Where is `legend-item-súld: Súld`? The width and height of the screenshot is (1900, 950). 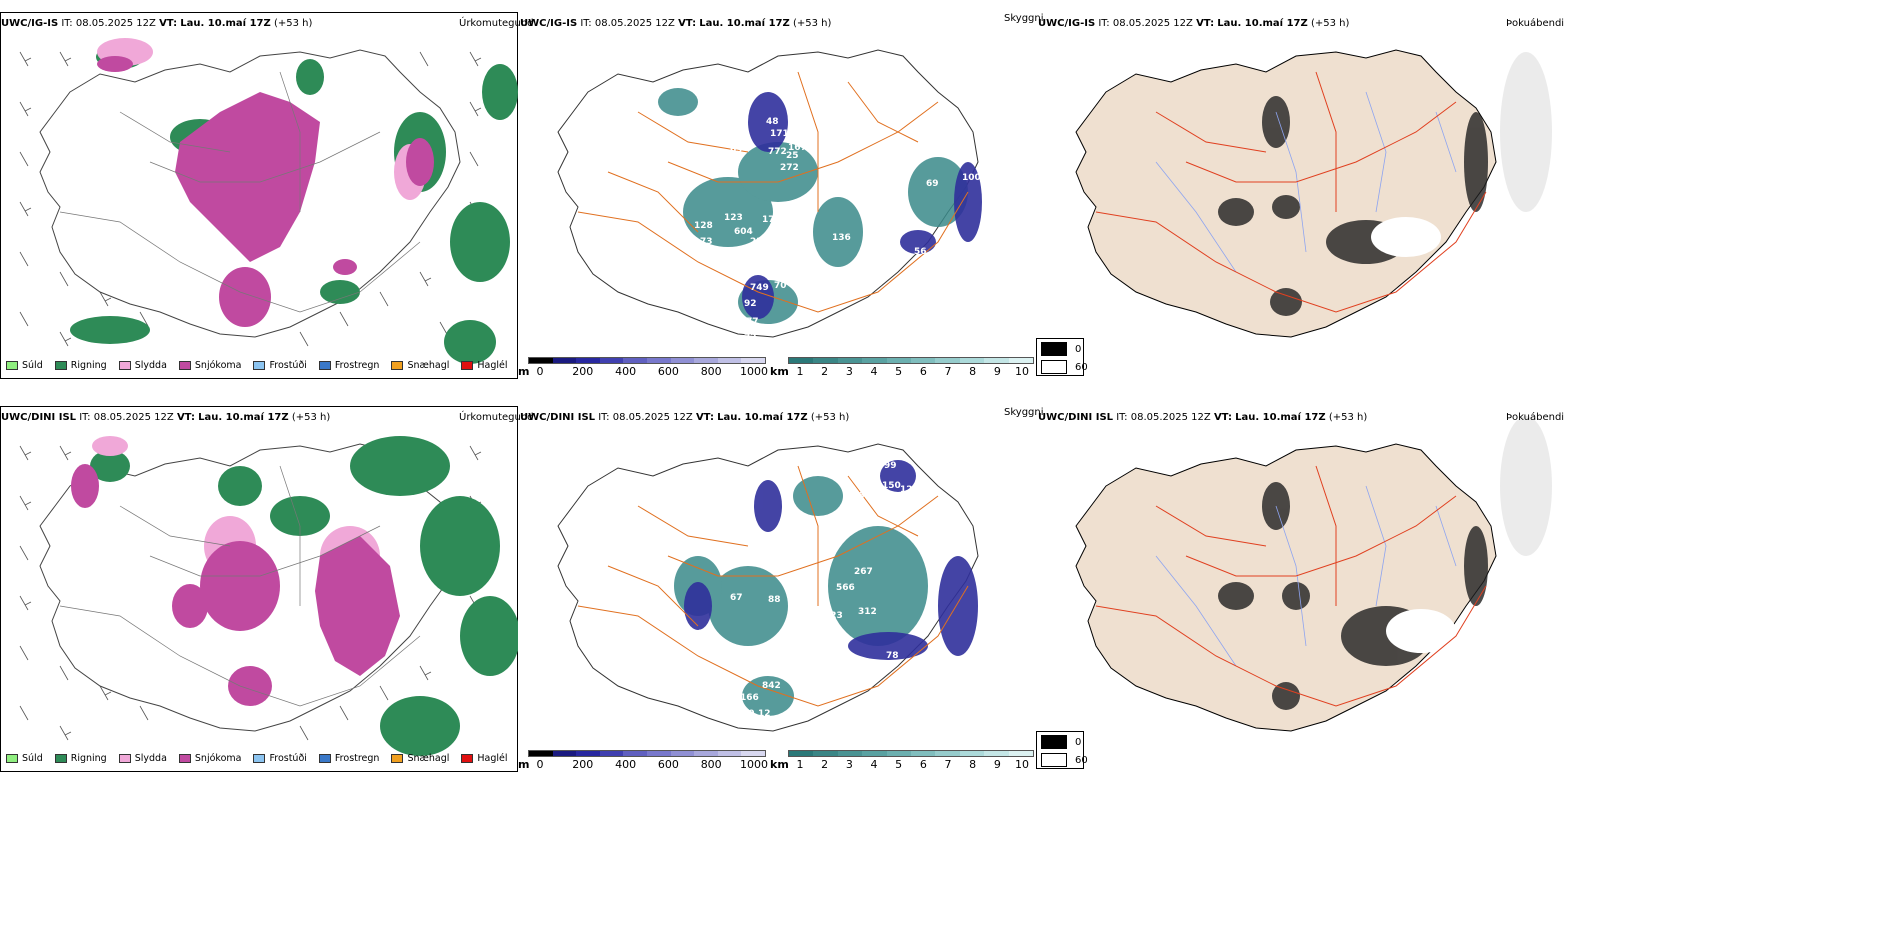
legend-item-súld: Súld is located at coordinates (24, 365).